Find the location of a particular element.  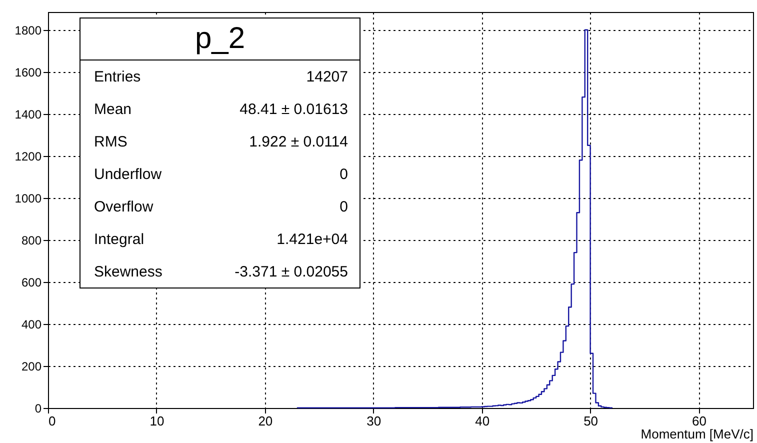

annotation: Skewness is located at coordinates (128, 272).